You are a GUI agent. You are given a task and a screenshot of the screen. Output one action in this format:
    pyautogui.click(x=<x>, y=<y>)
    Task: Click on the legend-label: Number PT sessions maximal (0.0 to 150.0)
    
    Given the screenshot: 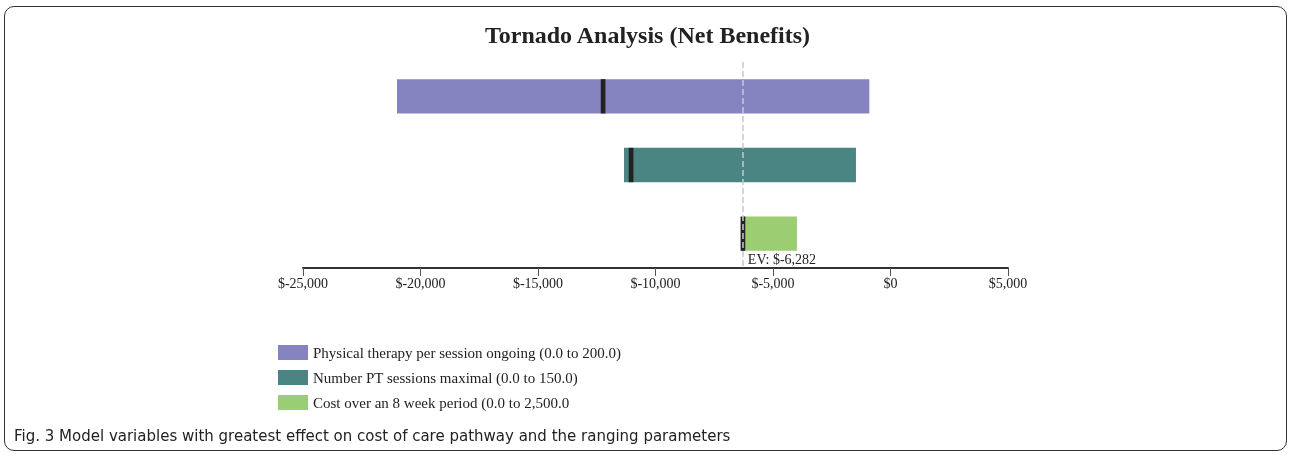 What is the action you would take?
    pyautogui.click(x=445, y=378)
    